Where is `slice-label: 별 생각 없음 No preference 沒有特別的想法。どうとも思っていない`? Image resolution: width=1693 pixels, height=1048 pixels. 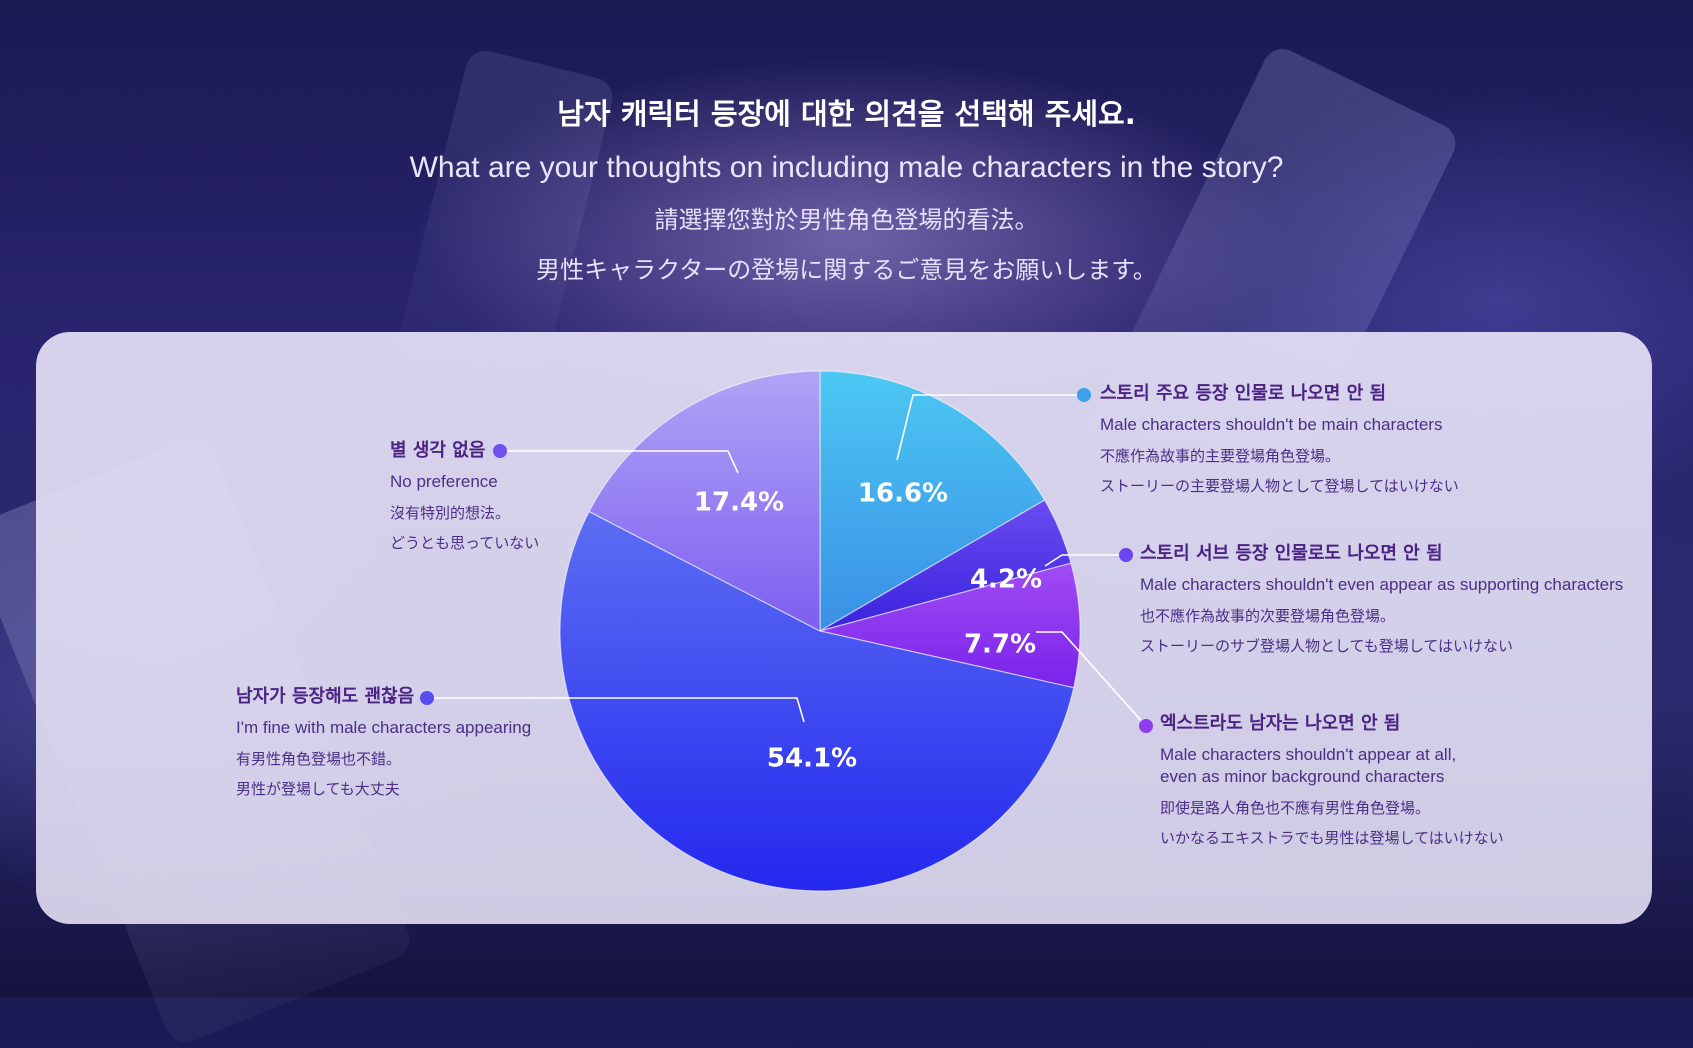
slice-label: 별 생각 없음 No preference 沒有特別的想法。どうとも思っていない is located at coordinates (464, 496).